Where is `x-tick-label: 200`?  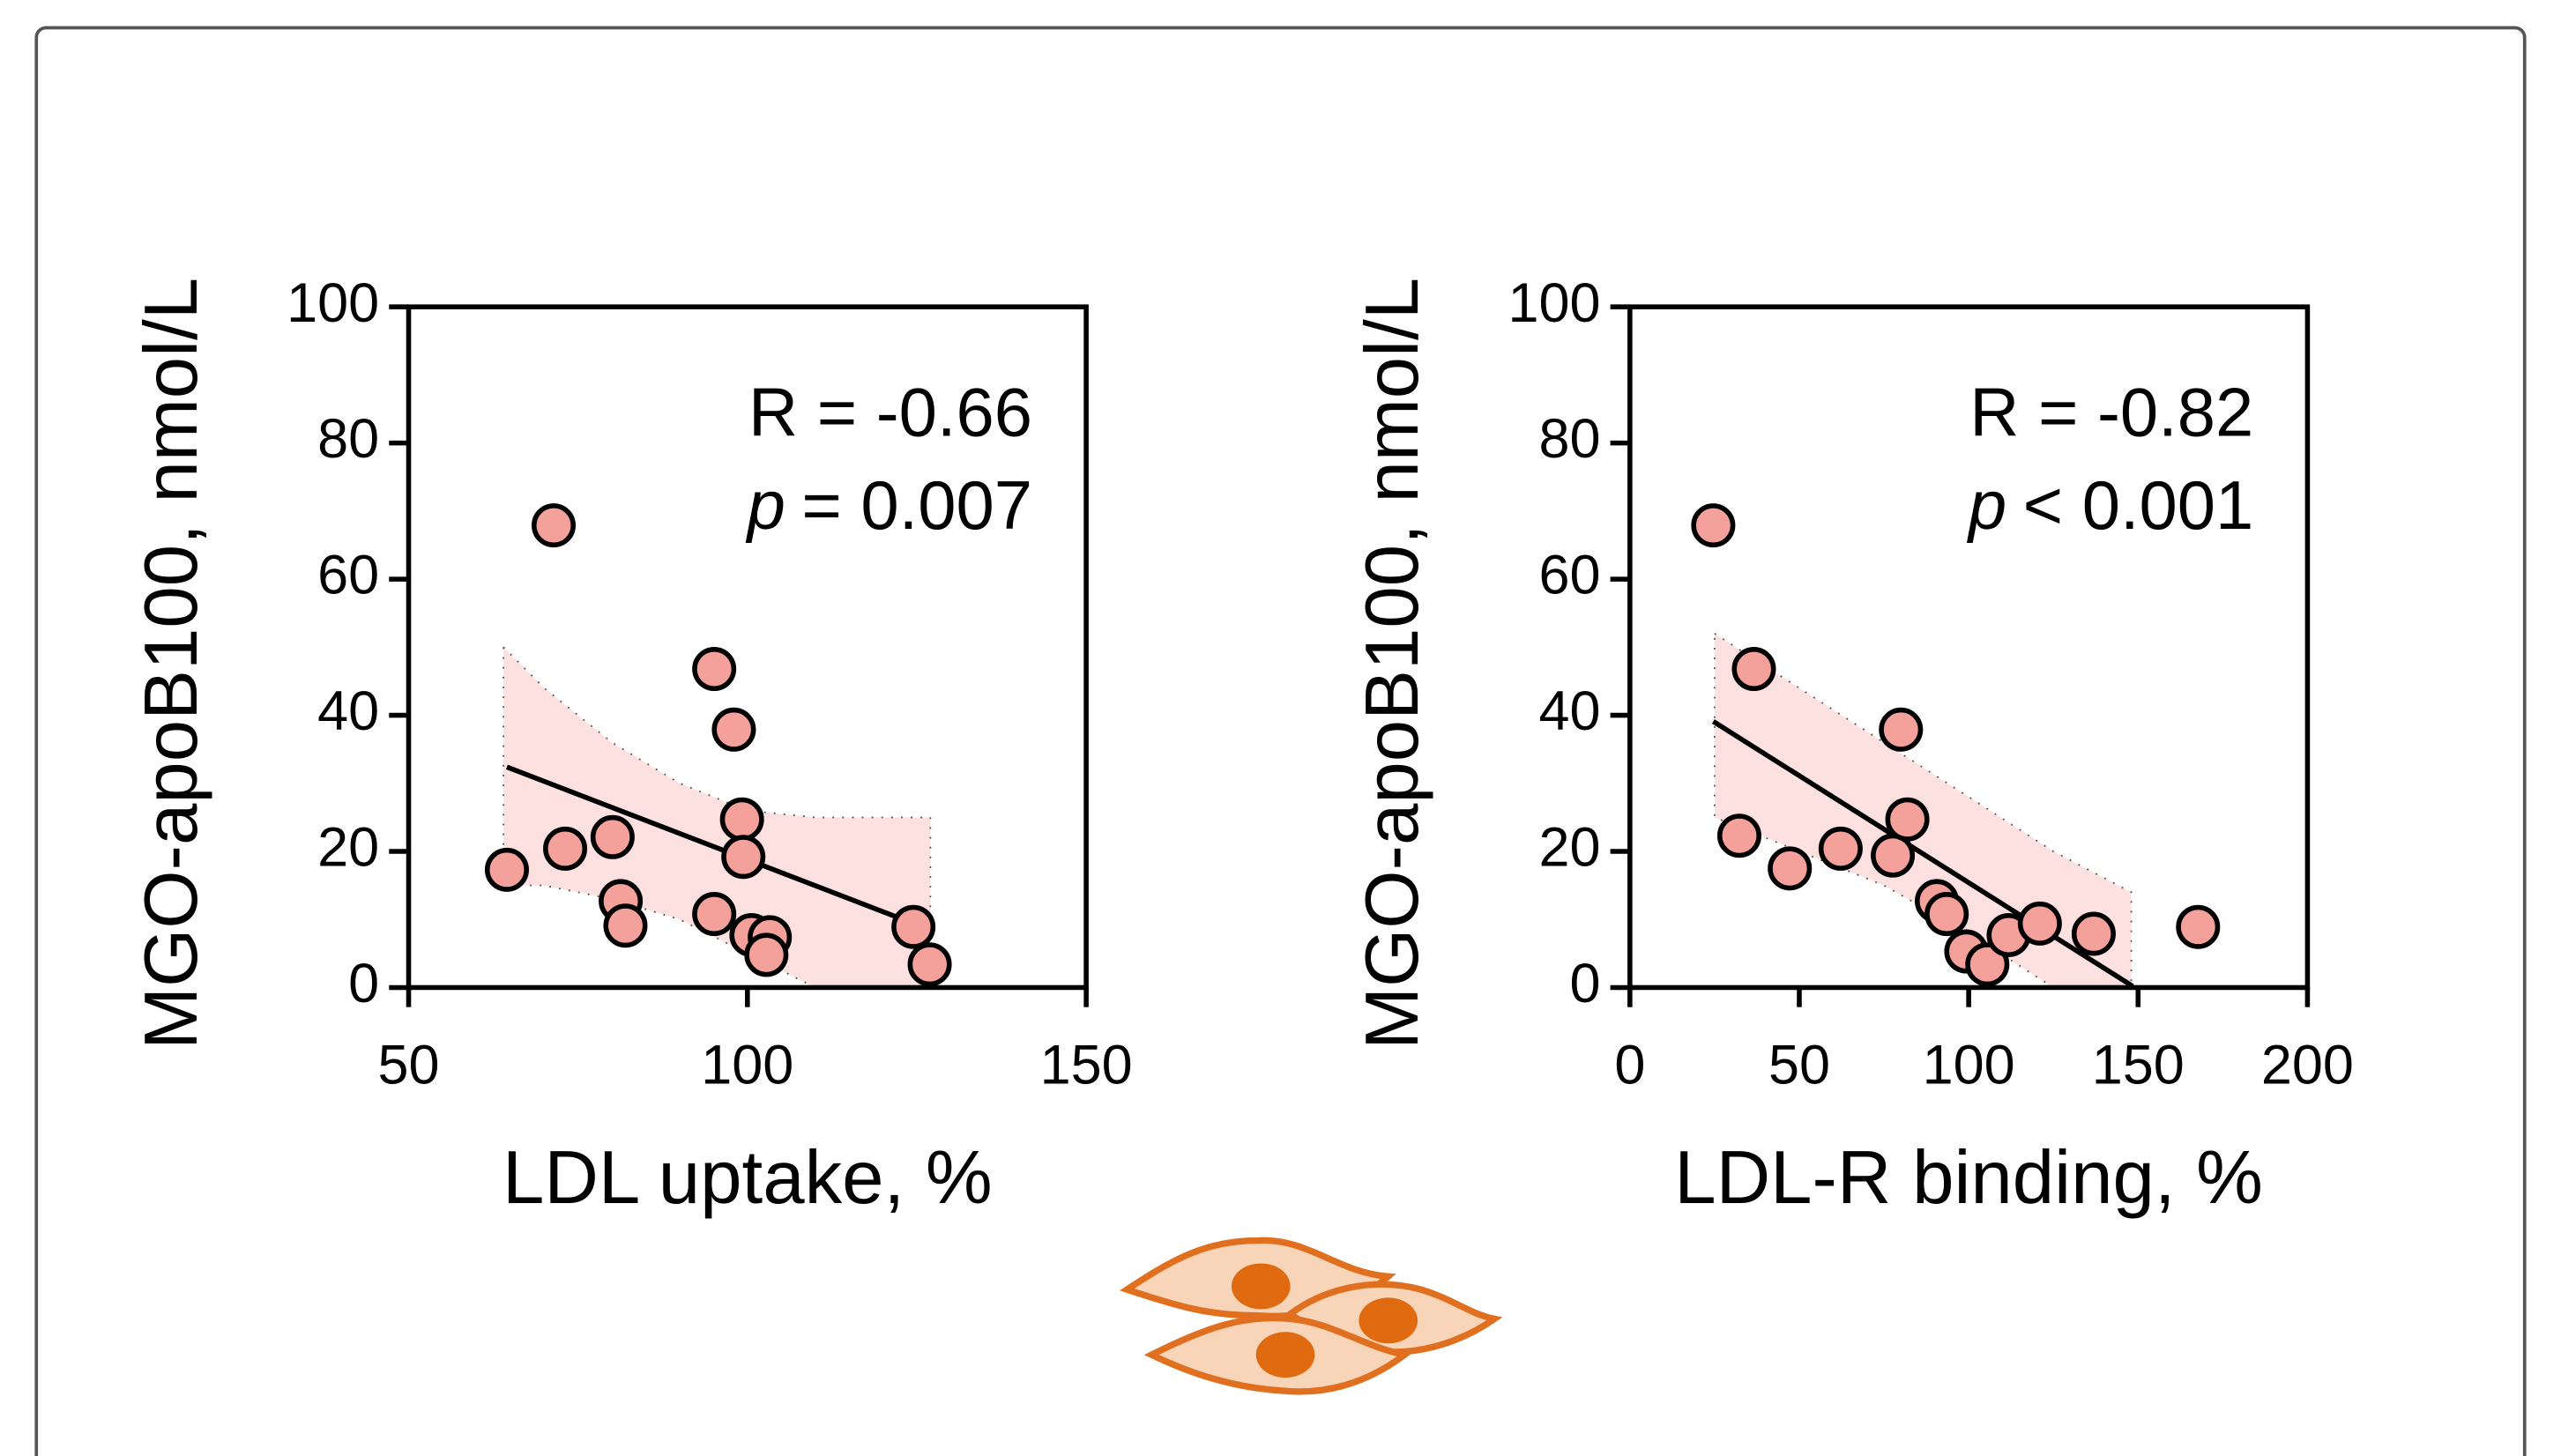 x-tick-label: 200 is located at coordinates (2307, 1065).